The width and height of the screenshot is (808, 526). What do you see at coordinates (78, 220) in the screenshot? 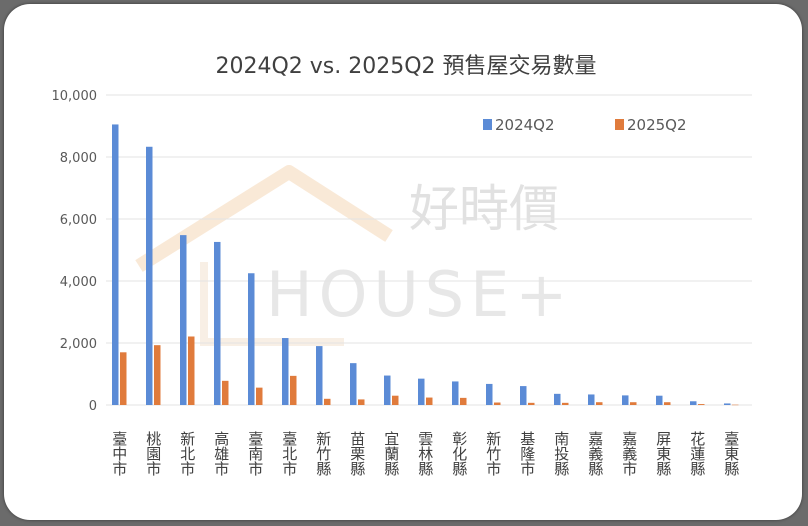
I see `y-tick-label: 6,000` at bounding box center [78, 220].